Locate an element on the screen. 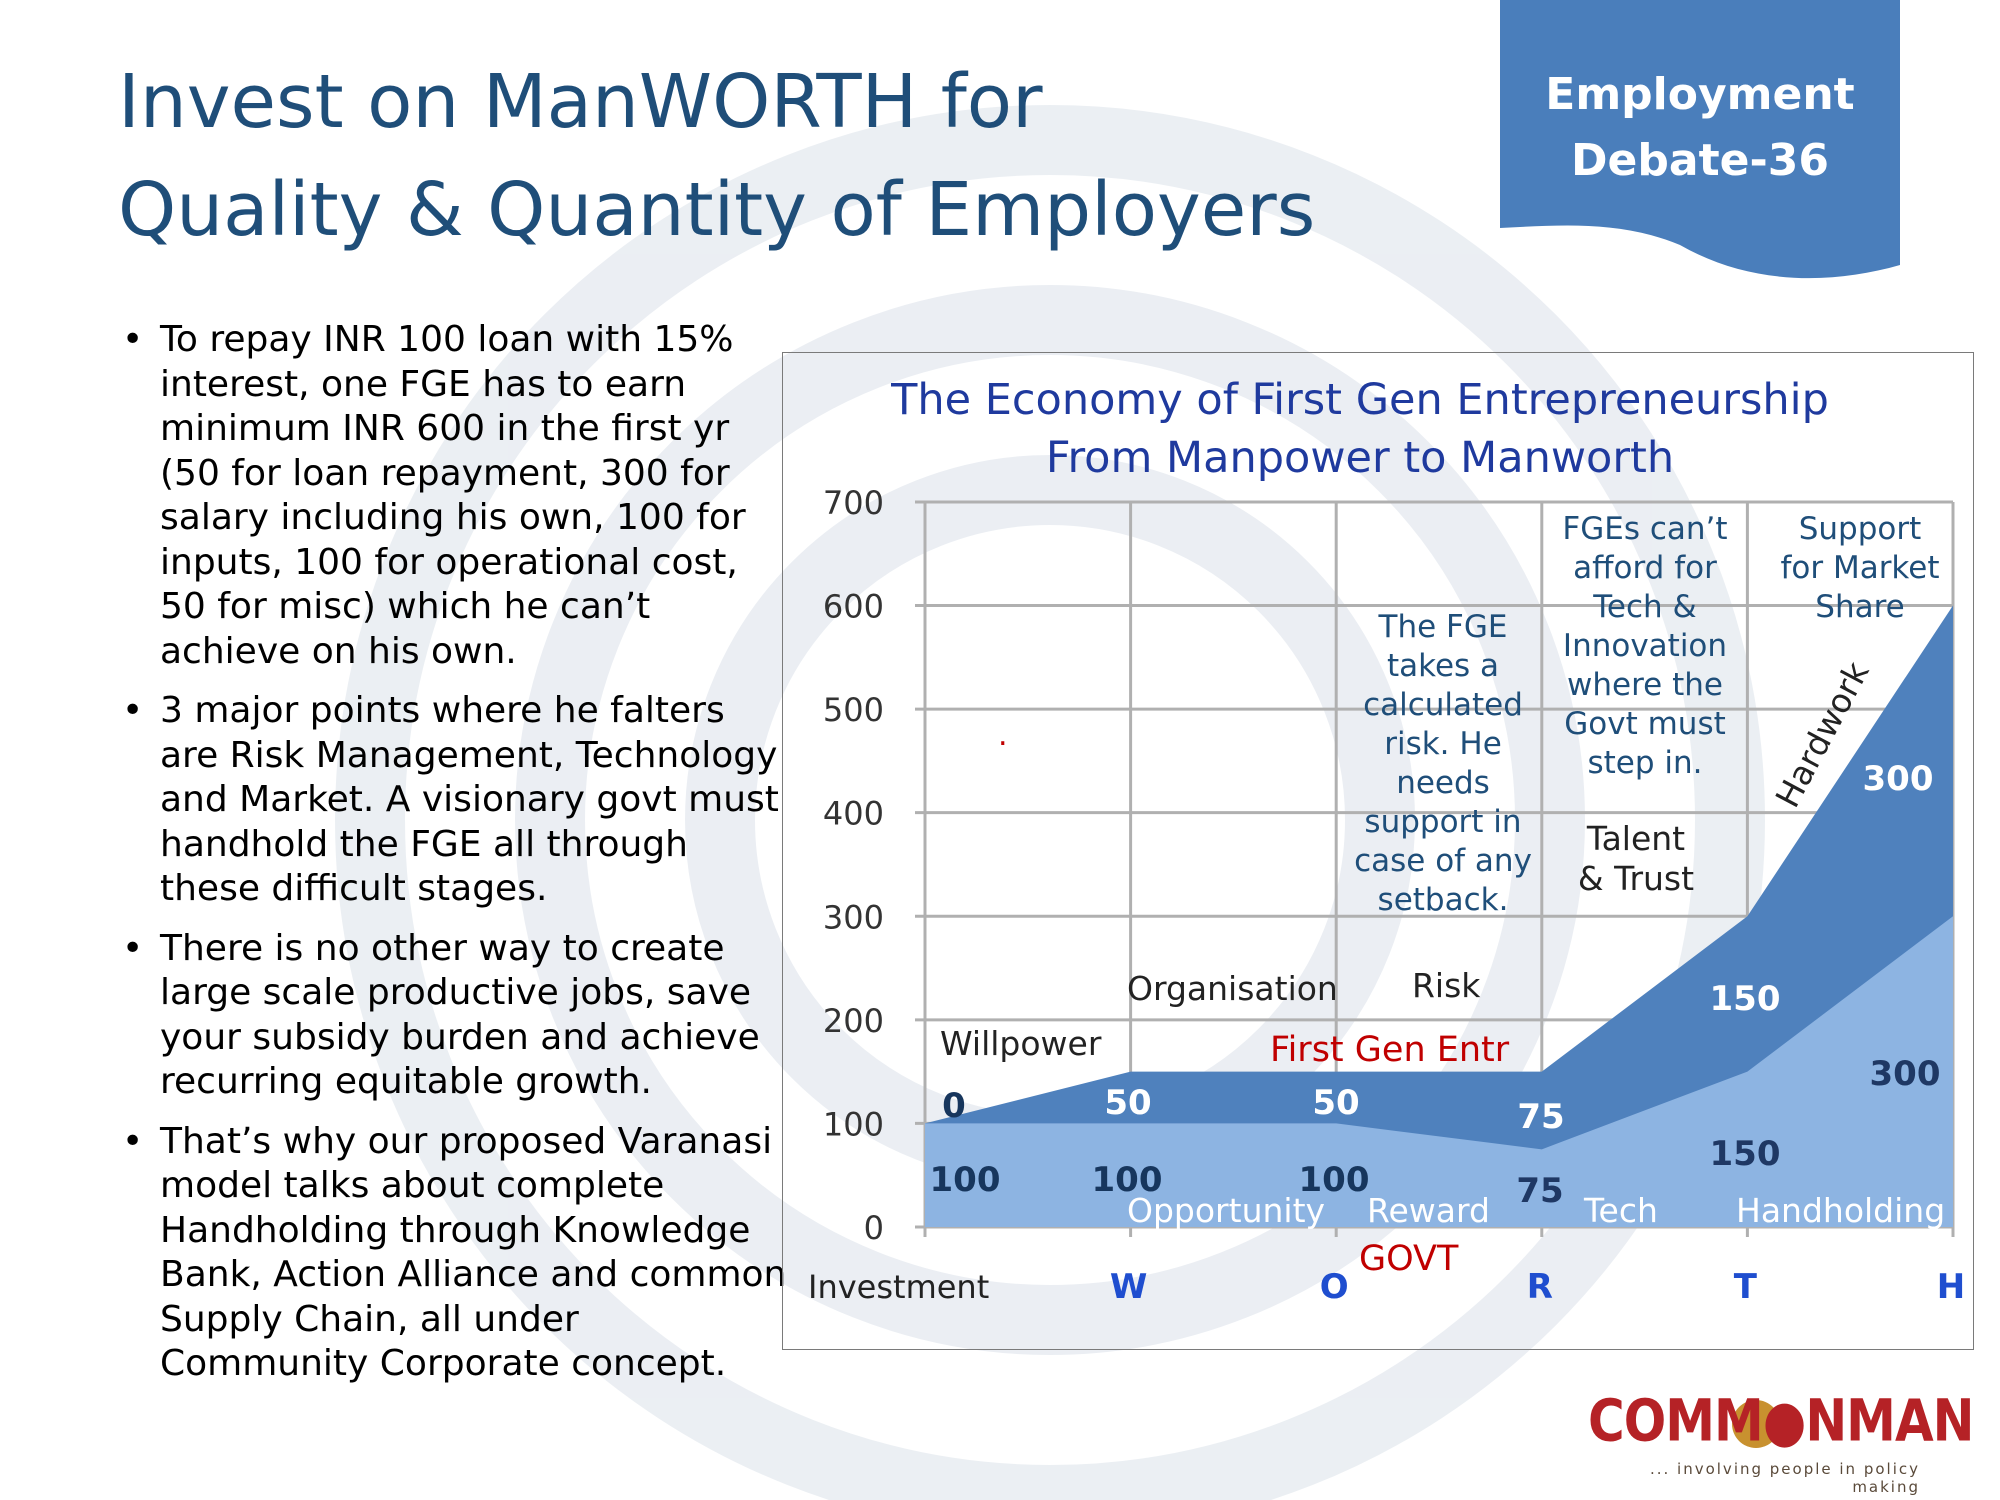 The width and height of the screenshot is (2000, 1500). stage-label: Opportunity is located at coordinates (1226, 1210).